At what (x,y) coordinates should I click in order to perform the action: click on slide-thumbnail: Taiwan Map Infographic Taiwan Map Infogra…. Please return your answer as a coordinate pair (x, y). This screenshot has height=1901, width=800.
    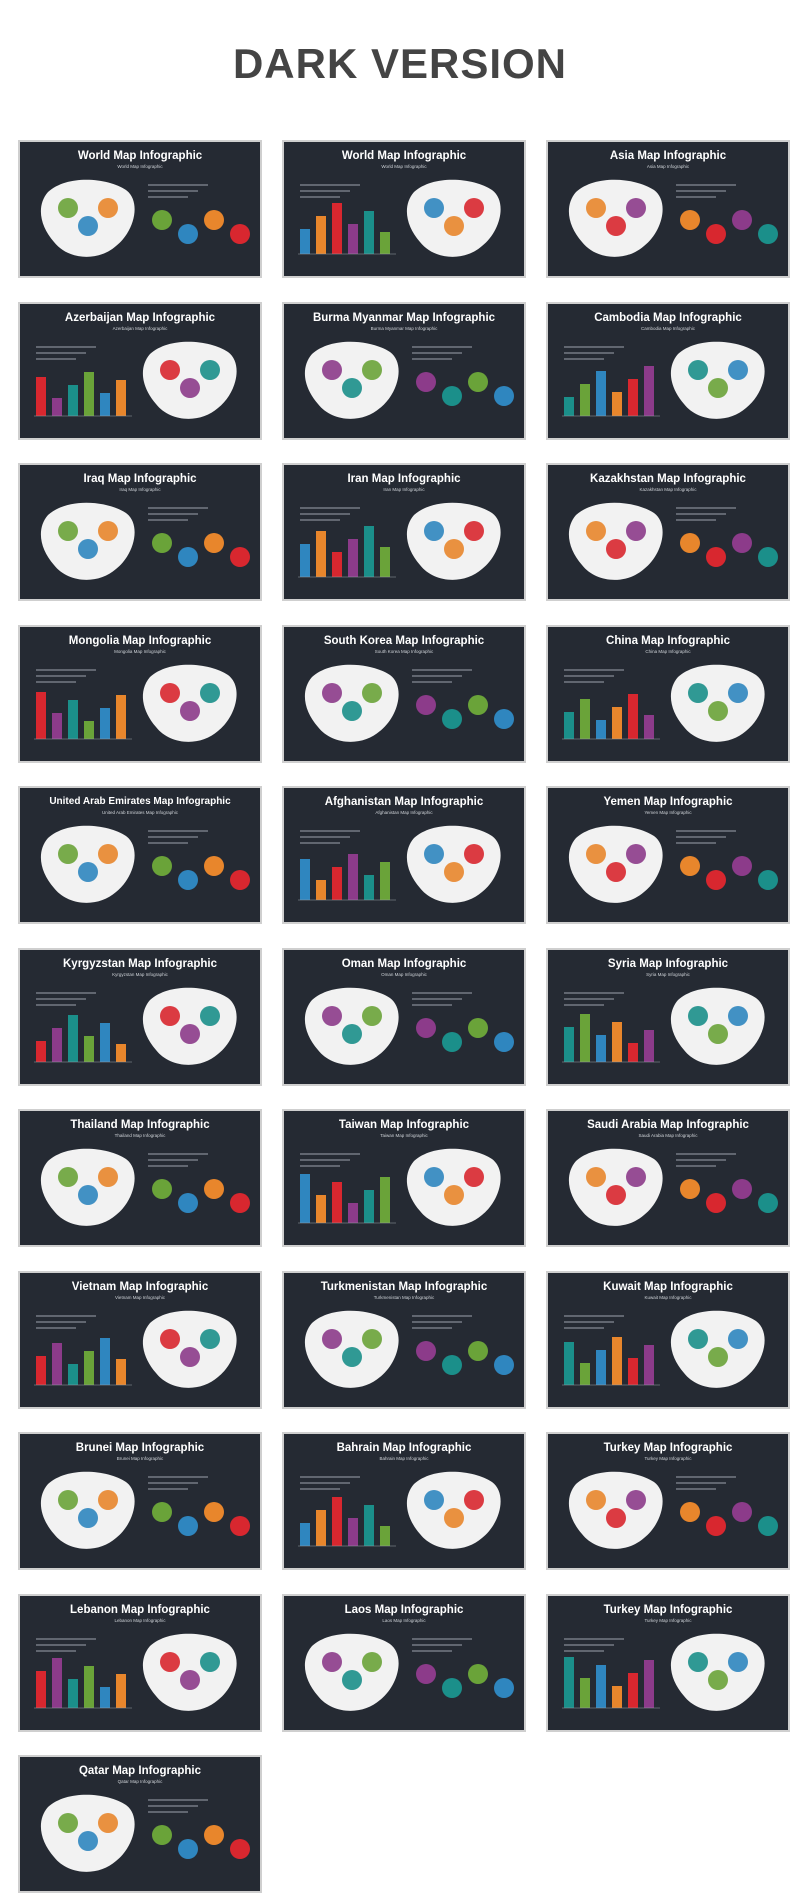
    Looking at the image, I should click on (404, 1178).